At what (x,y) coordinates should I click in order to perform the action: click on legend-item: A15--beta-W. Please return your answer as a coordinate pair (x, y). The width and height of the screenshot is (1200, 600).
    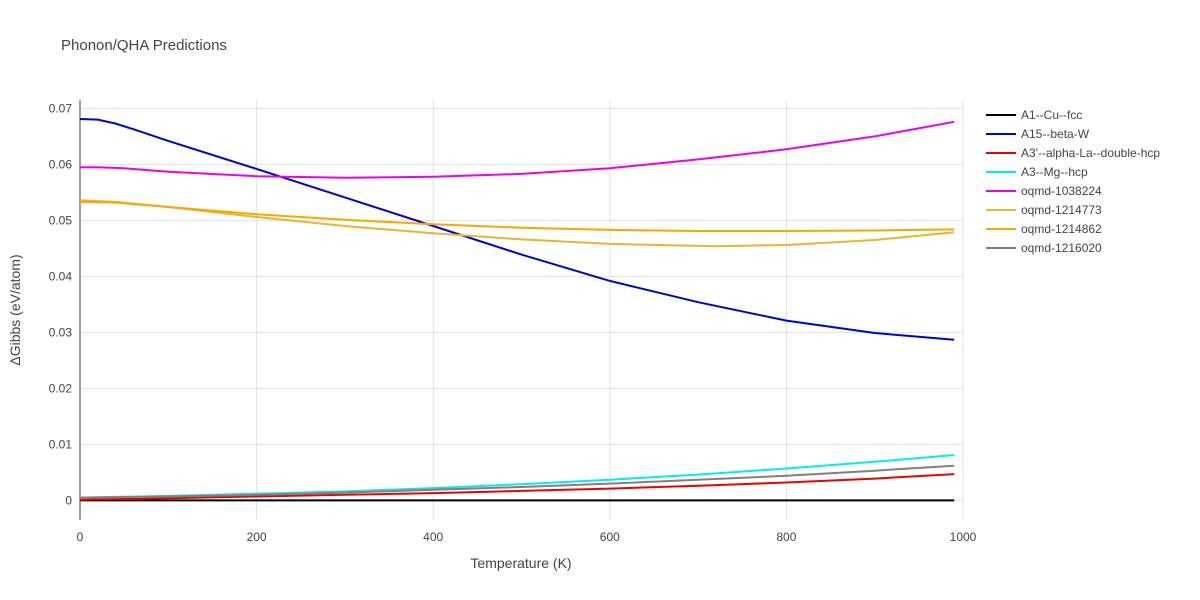
    Looking at the image, I should click on (1038, 134).